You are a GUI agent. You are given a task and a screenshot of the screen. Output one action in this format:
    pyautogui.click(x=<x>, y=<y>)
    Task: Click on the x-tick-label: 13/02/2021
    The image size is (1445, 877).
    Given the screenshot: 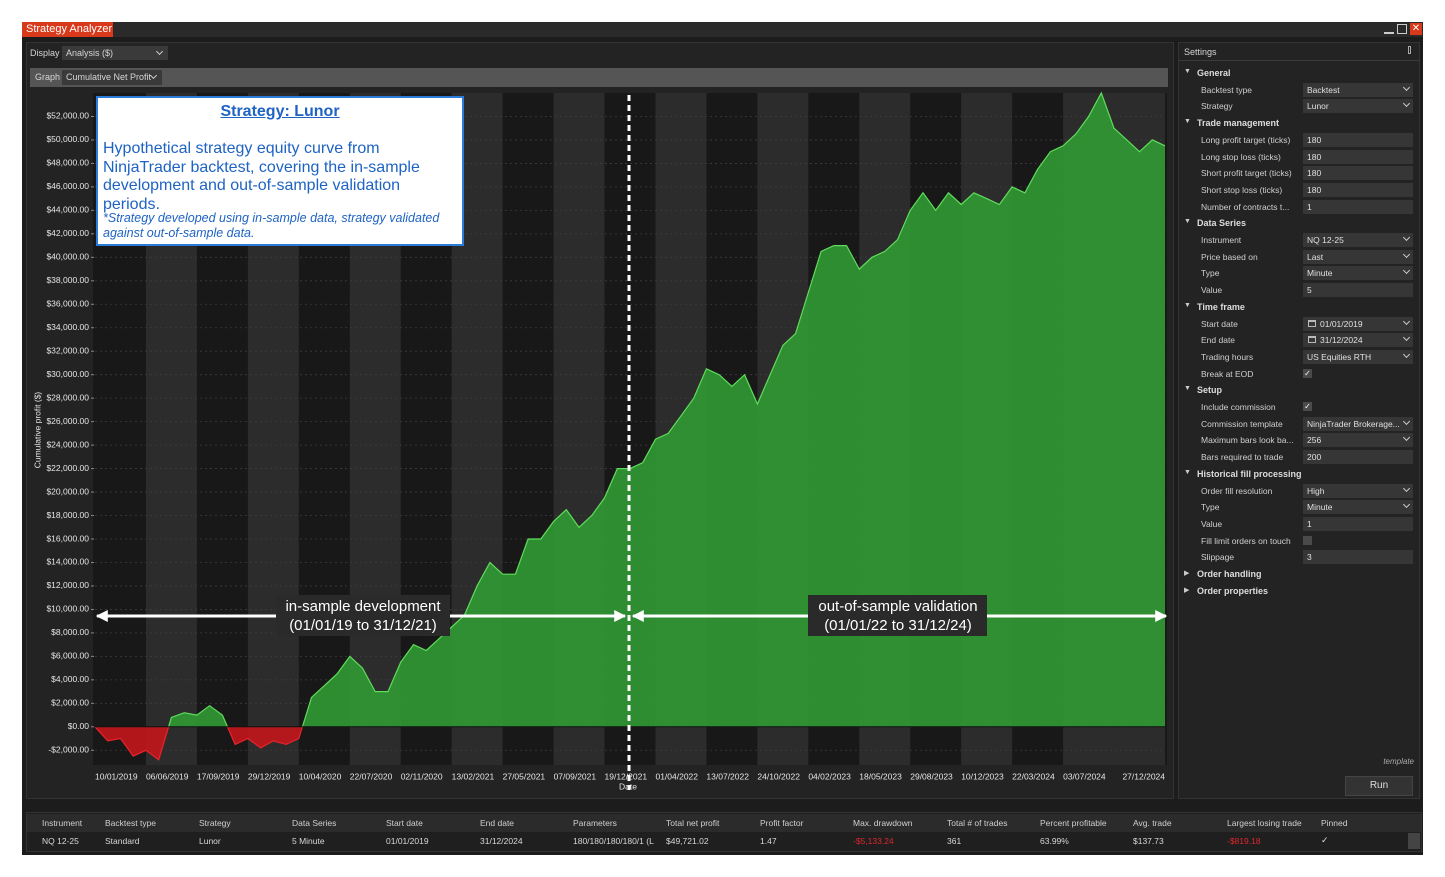 What is the action you would take?
    pyautogui.click(x=473, y=776)
    